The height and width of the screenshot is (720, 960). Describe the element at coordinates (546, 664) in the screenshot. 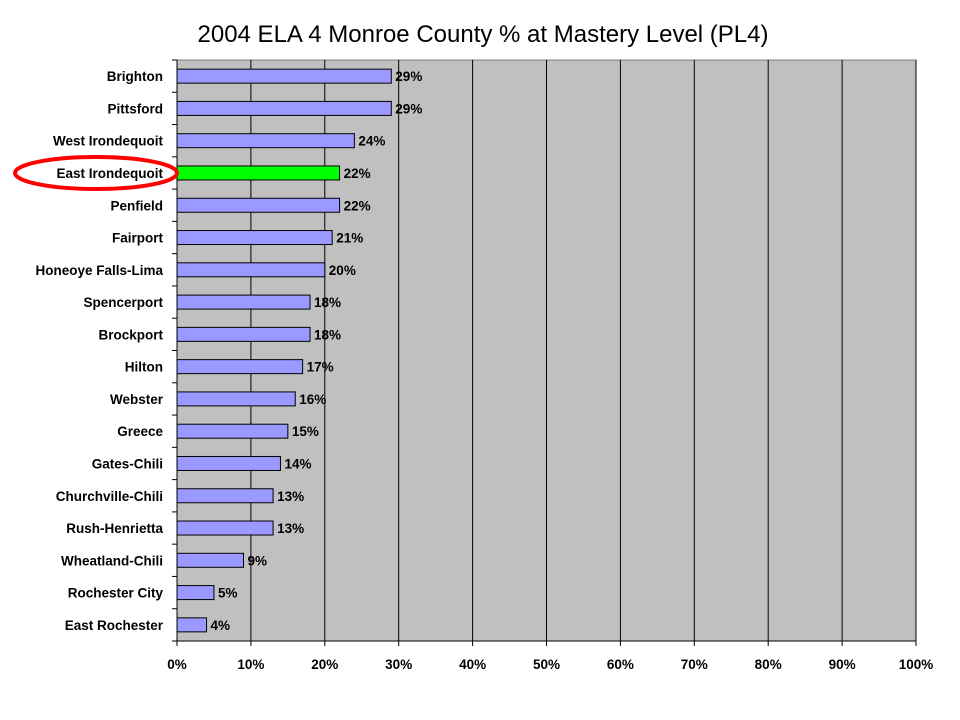

I see `x-tick-label: 50%` at that location.